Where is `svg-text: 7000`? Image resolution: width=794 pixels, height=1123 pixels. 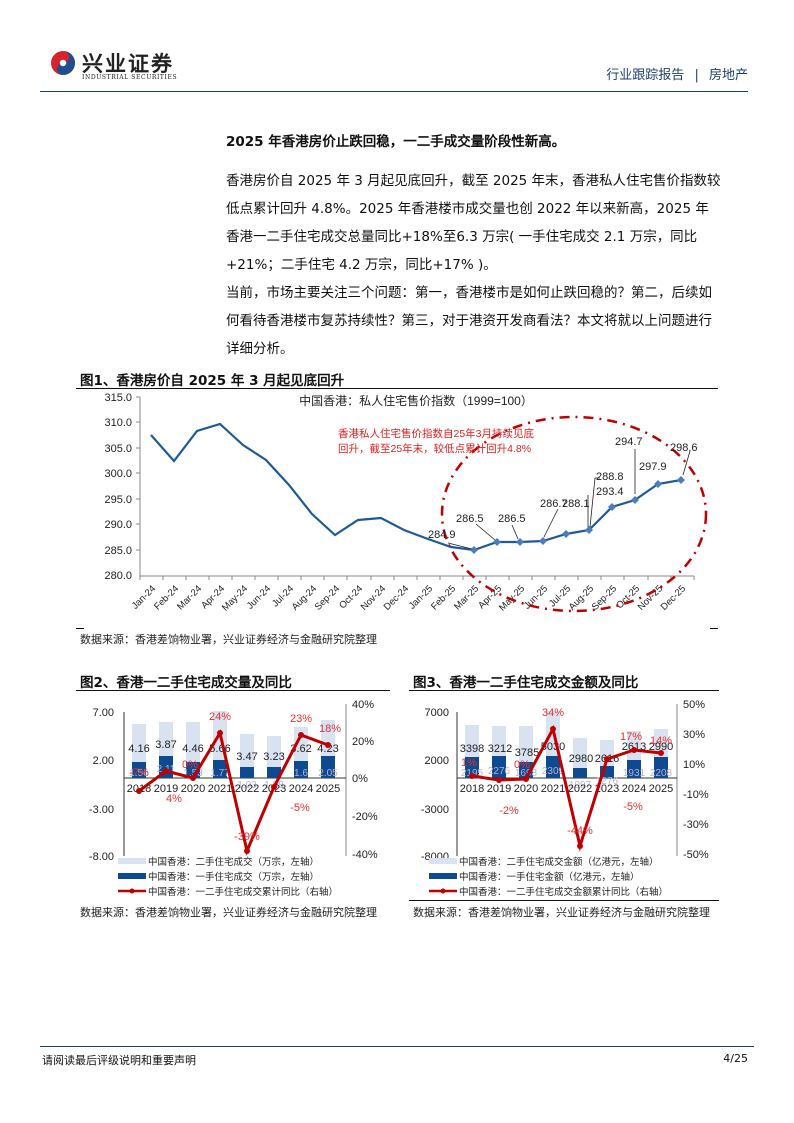
svg-text: 7000 is located at coordinates (437, 713).